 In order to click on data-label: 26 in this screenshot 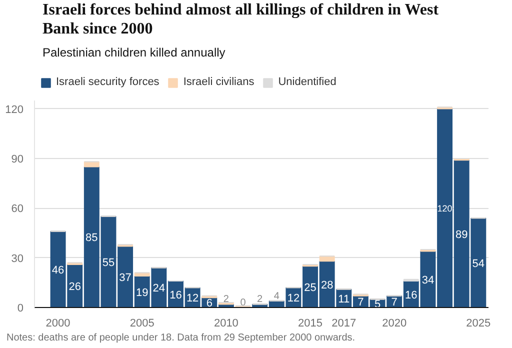, I will do `click(74, 286)`.